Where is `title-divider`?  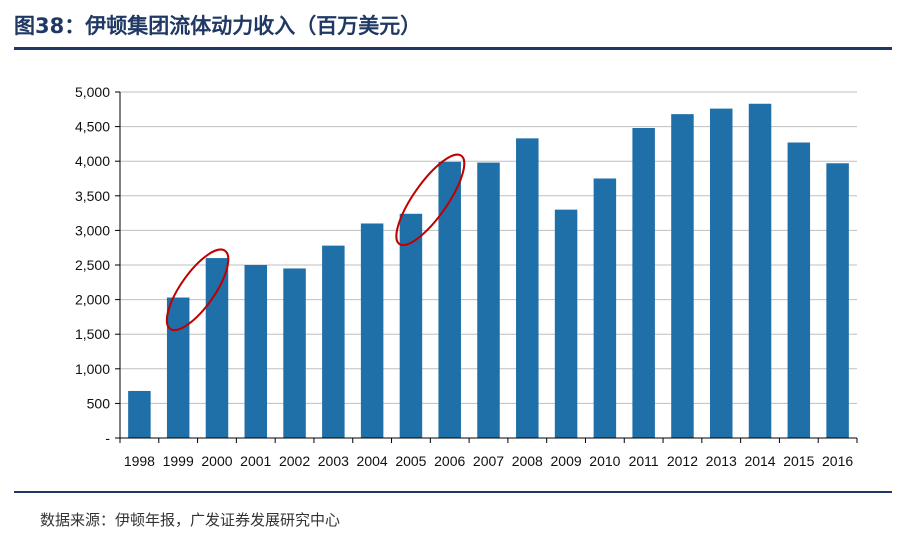
title-divider is located at coordinates (453, 48).